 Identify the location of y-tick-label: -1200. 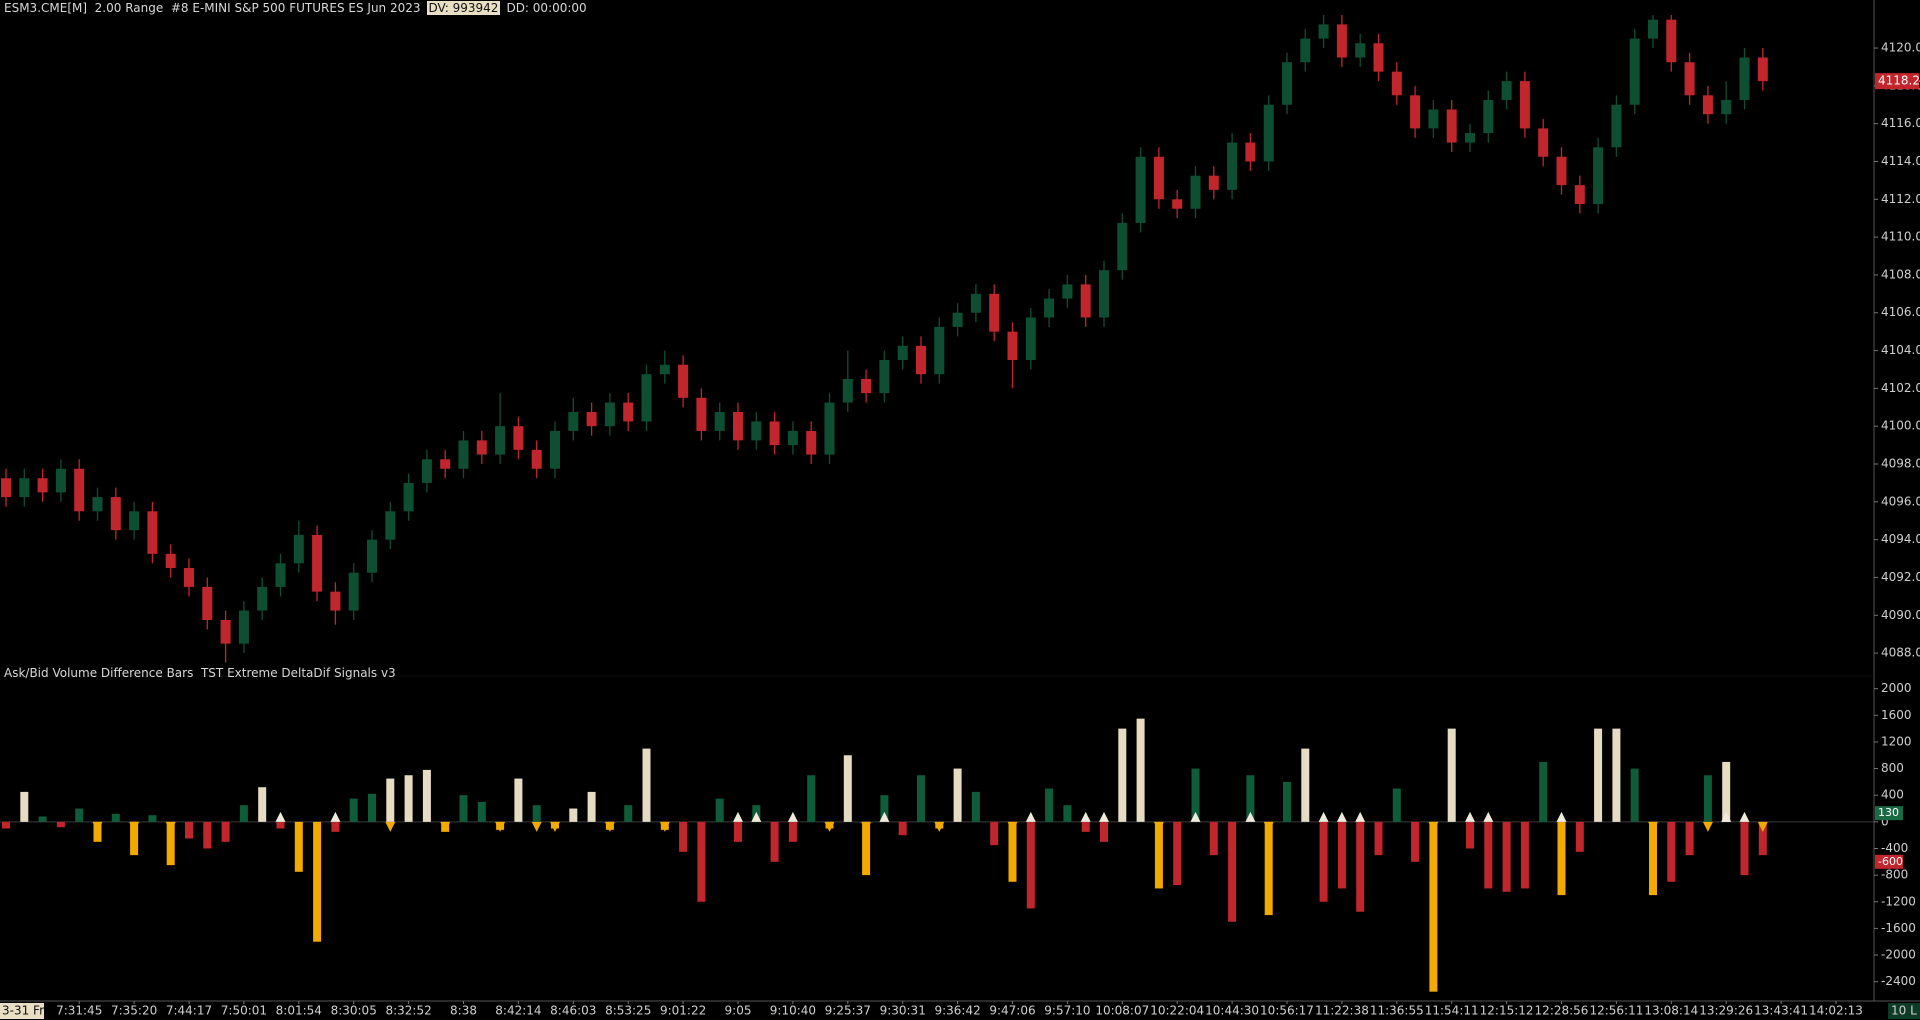
(1898, 901).